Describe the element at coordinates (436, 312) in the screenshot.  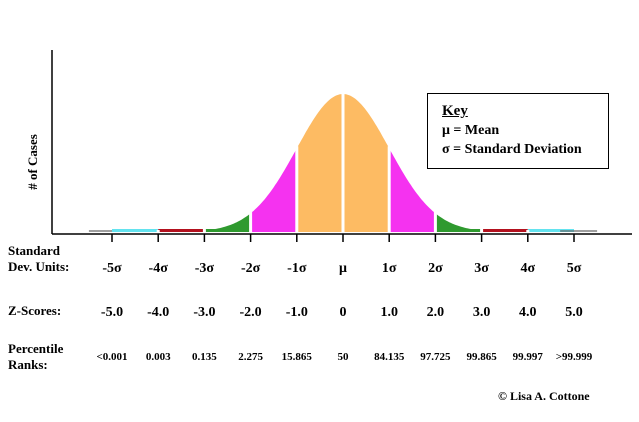
I see `z-score-label-7: 2.0` at that location.